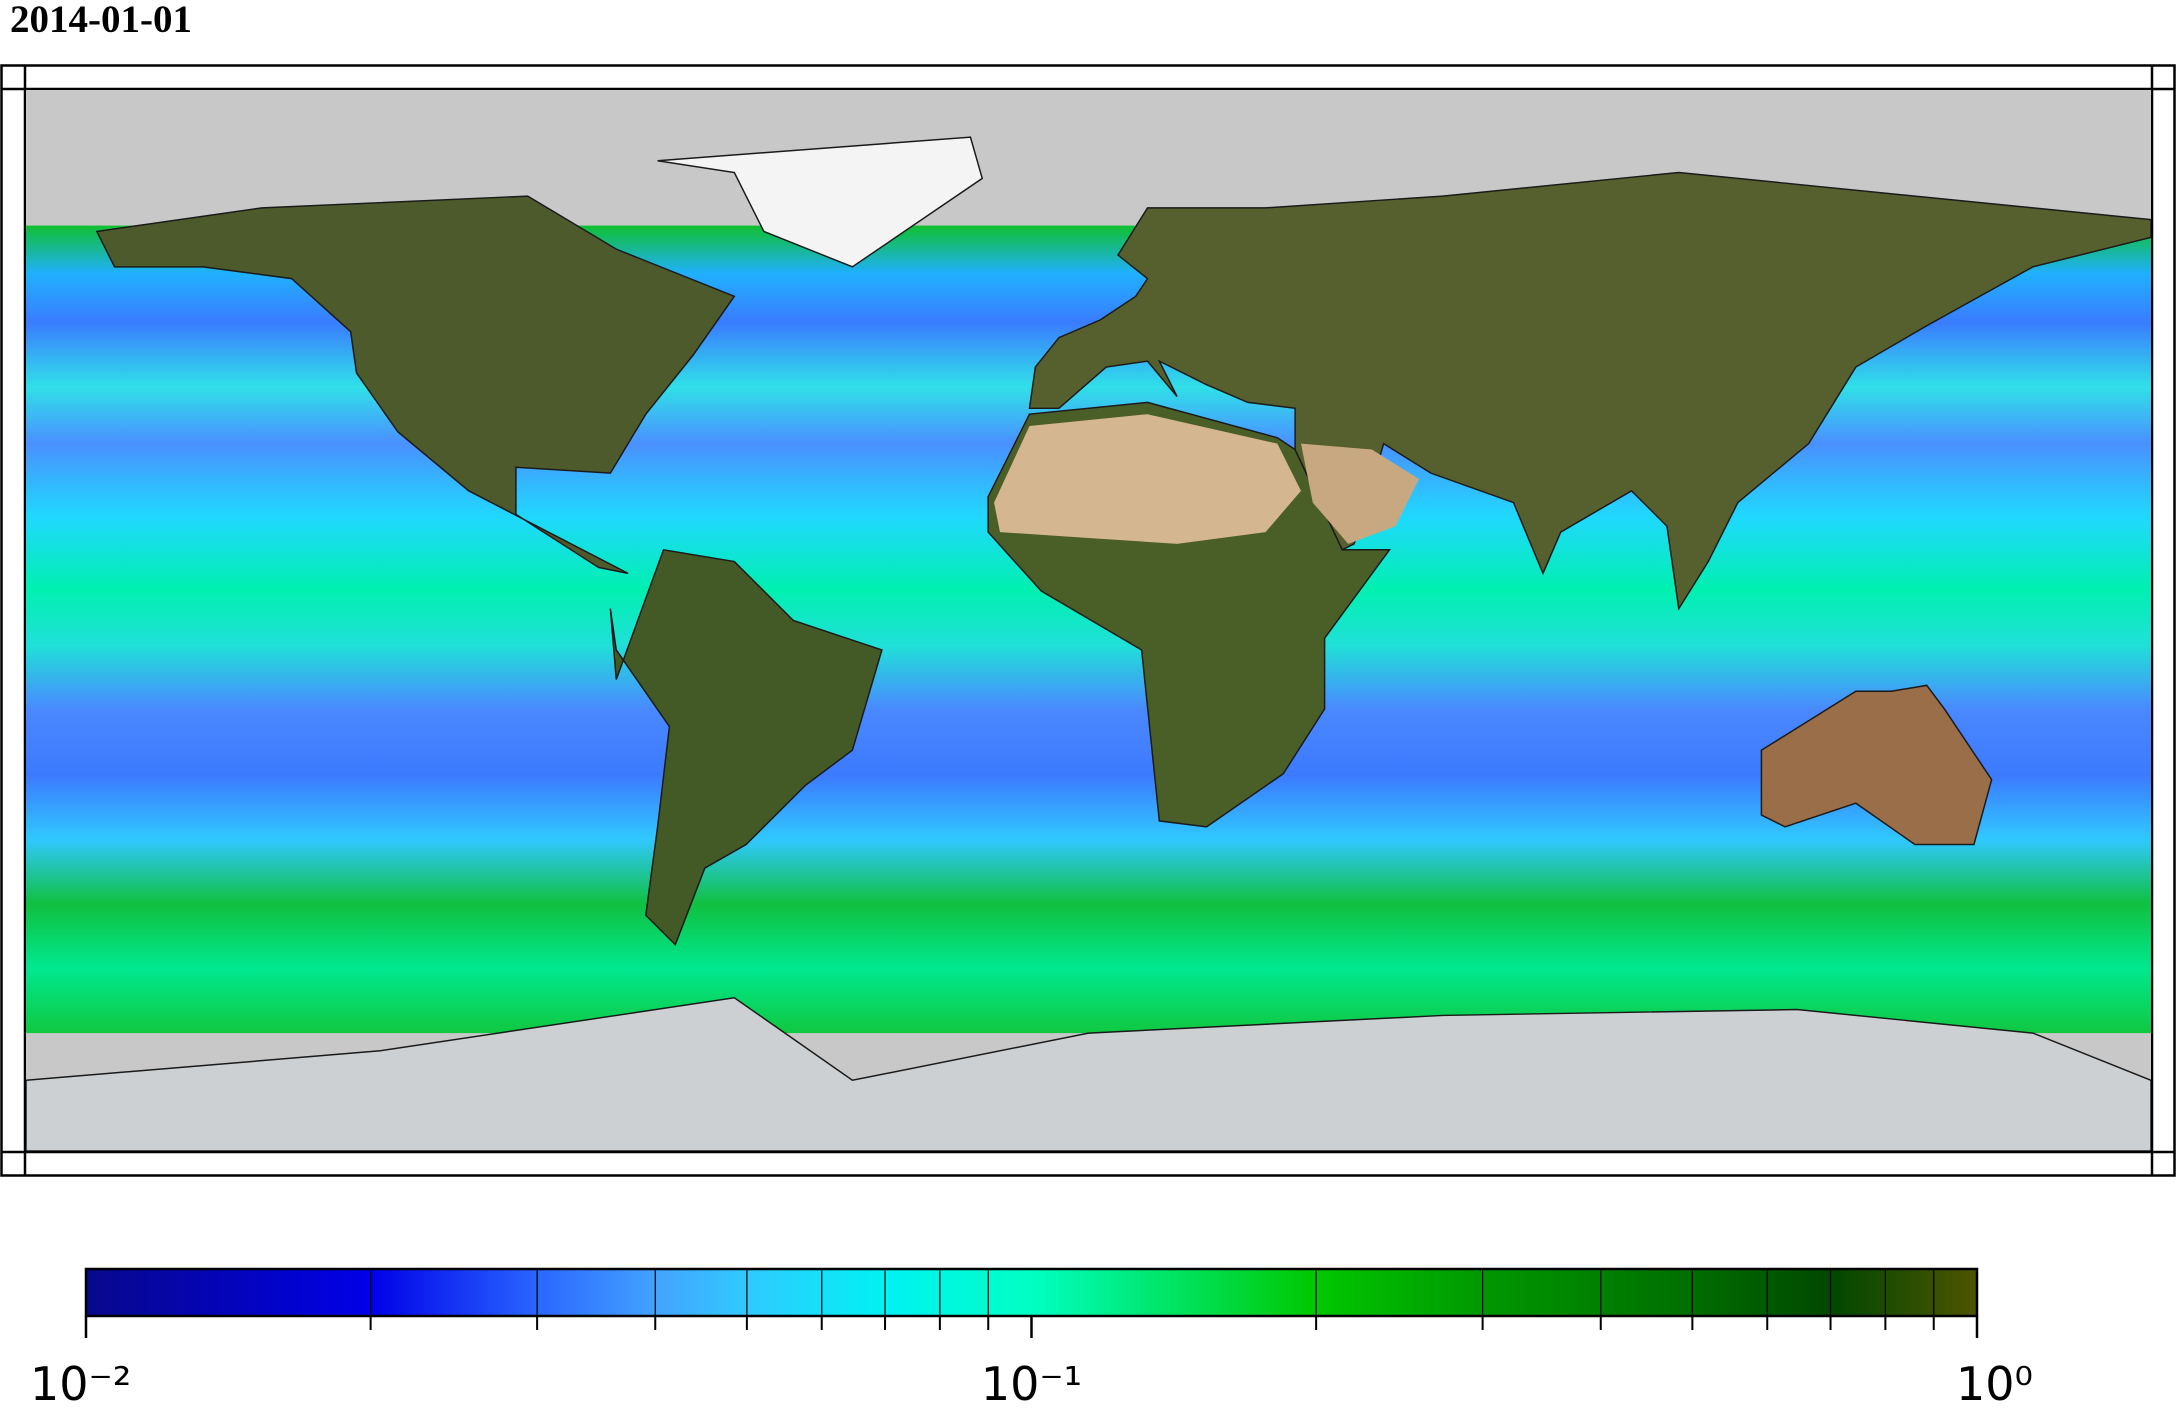 The image size is (2177, 1408). I want to click on greenland, so click(820, 202).